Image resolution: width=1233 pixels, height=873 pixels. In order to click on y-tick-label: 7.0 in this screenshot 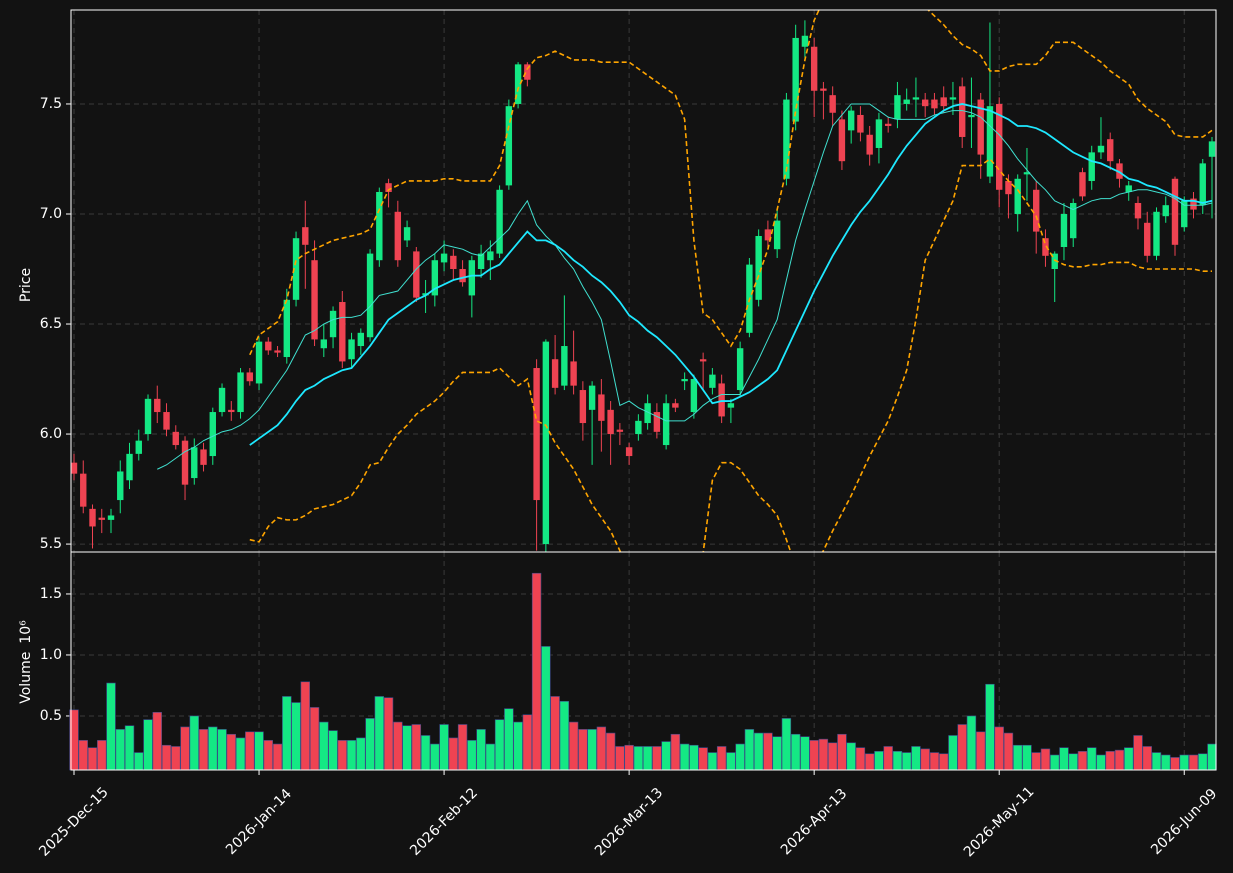, I will do `click(51, 214)`.